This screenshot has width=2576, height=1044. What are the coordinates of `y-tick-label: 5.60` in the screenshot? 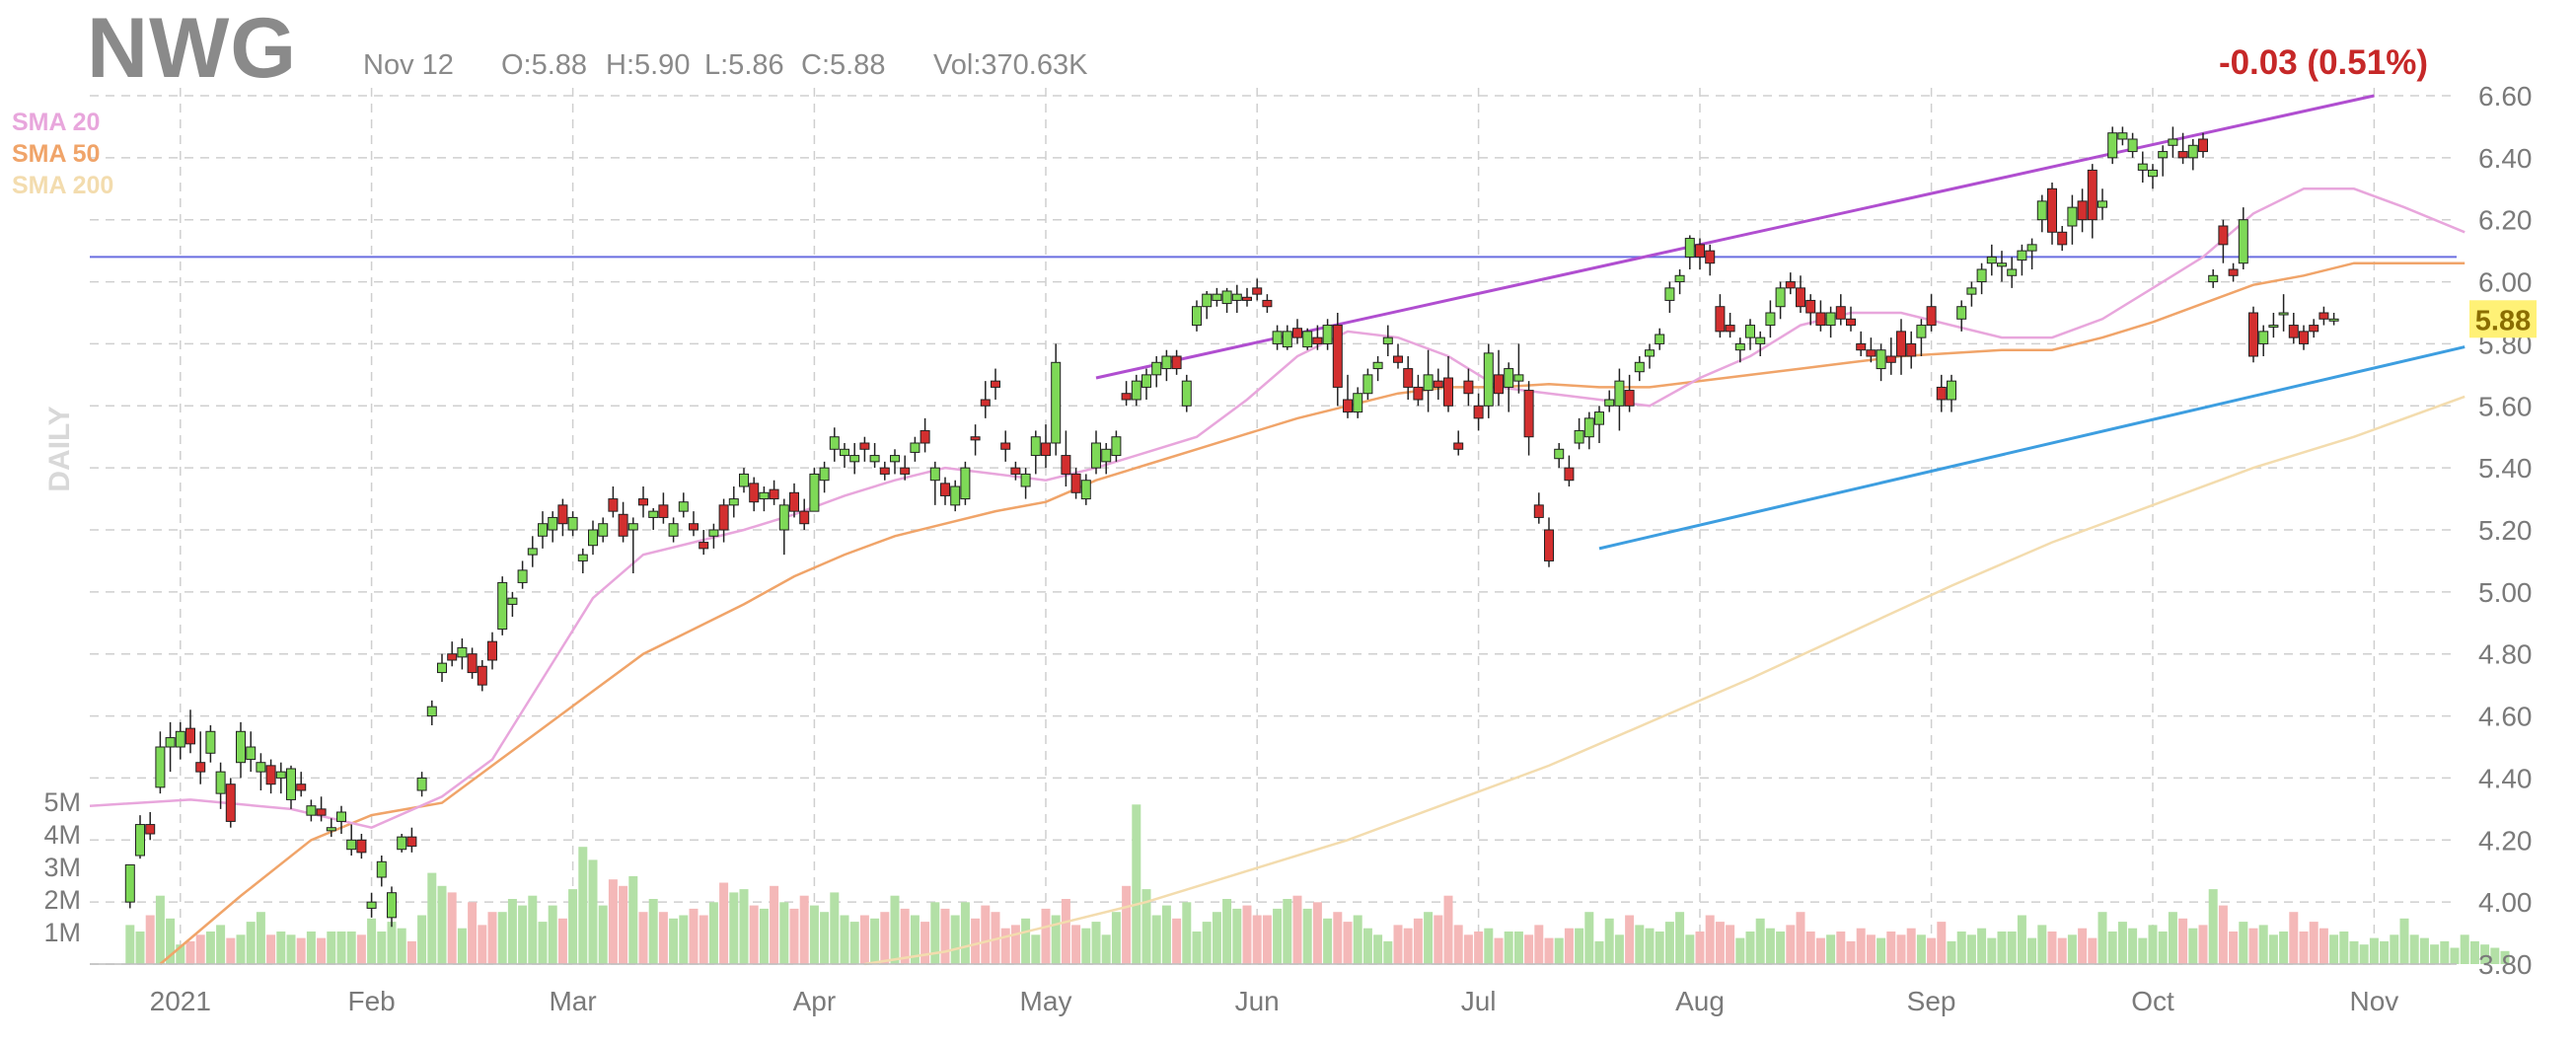 It's located at (2505, 406).